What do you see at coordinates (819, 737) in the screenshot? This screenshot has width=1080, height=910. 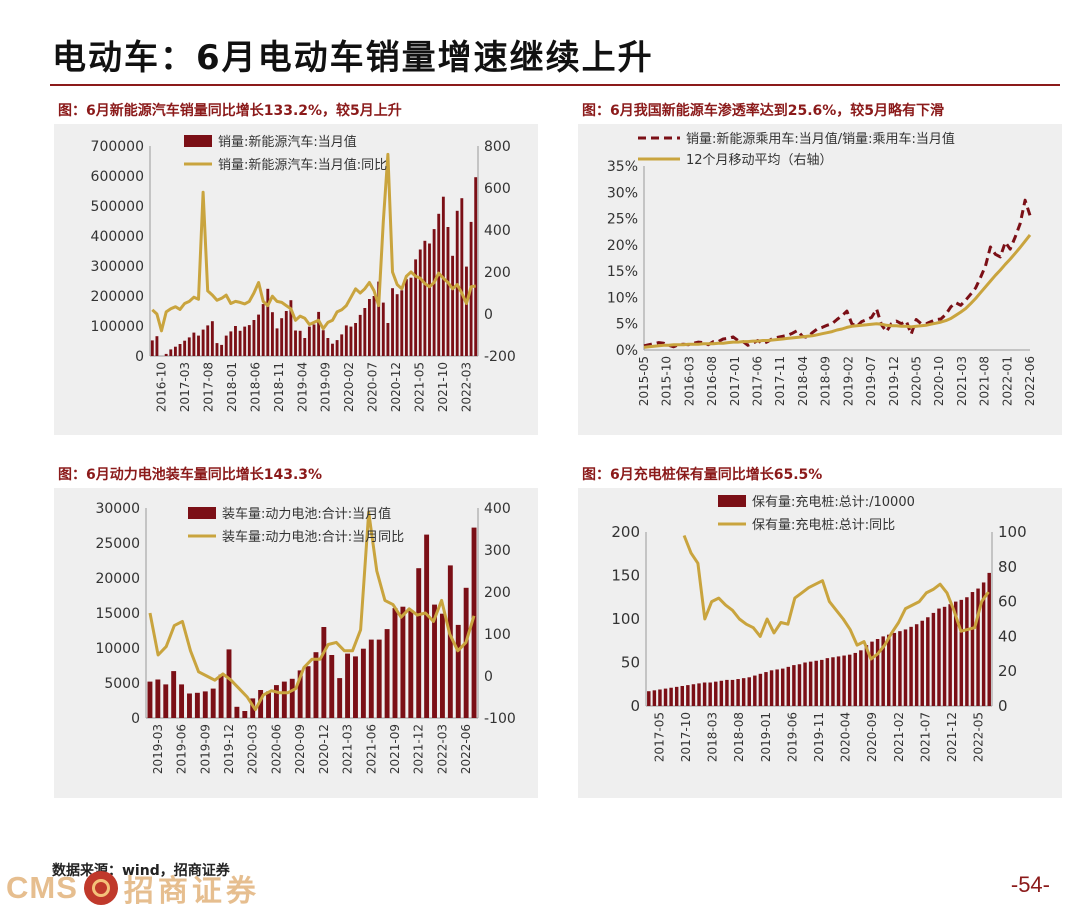 I see `x-tick-label: 2019-11` at bounding box center [819, 737].